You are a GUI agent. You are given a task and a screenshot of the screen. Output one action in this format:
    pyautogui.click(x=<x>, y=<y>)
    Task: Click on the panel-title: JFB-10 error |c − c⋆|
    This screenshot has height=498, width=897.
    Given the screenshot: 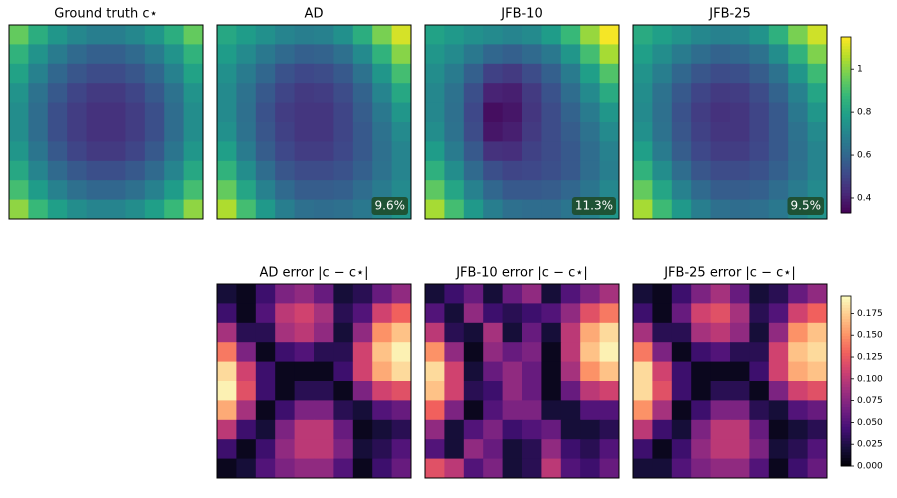 What is the action you would take?
    pyautogui.click(x=521, y=273)
    